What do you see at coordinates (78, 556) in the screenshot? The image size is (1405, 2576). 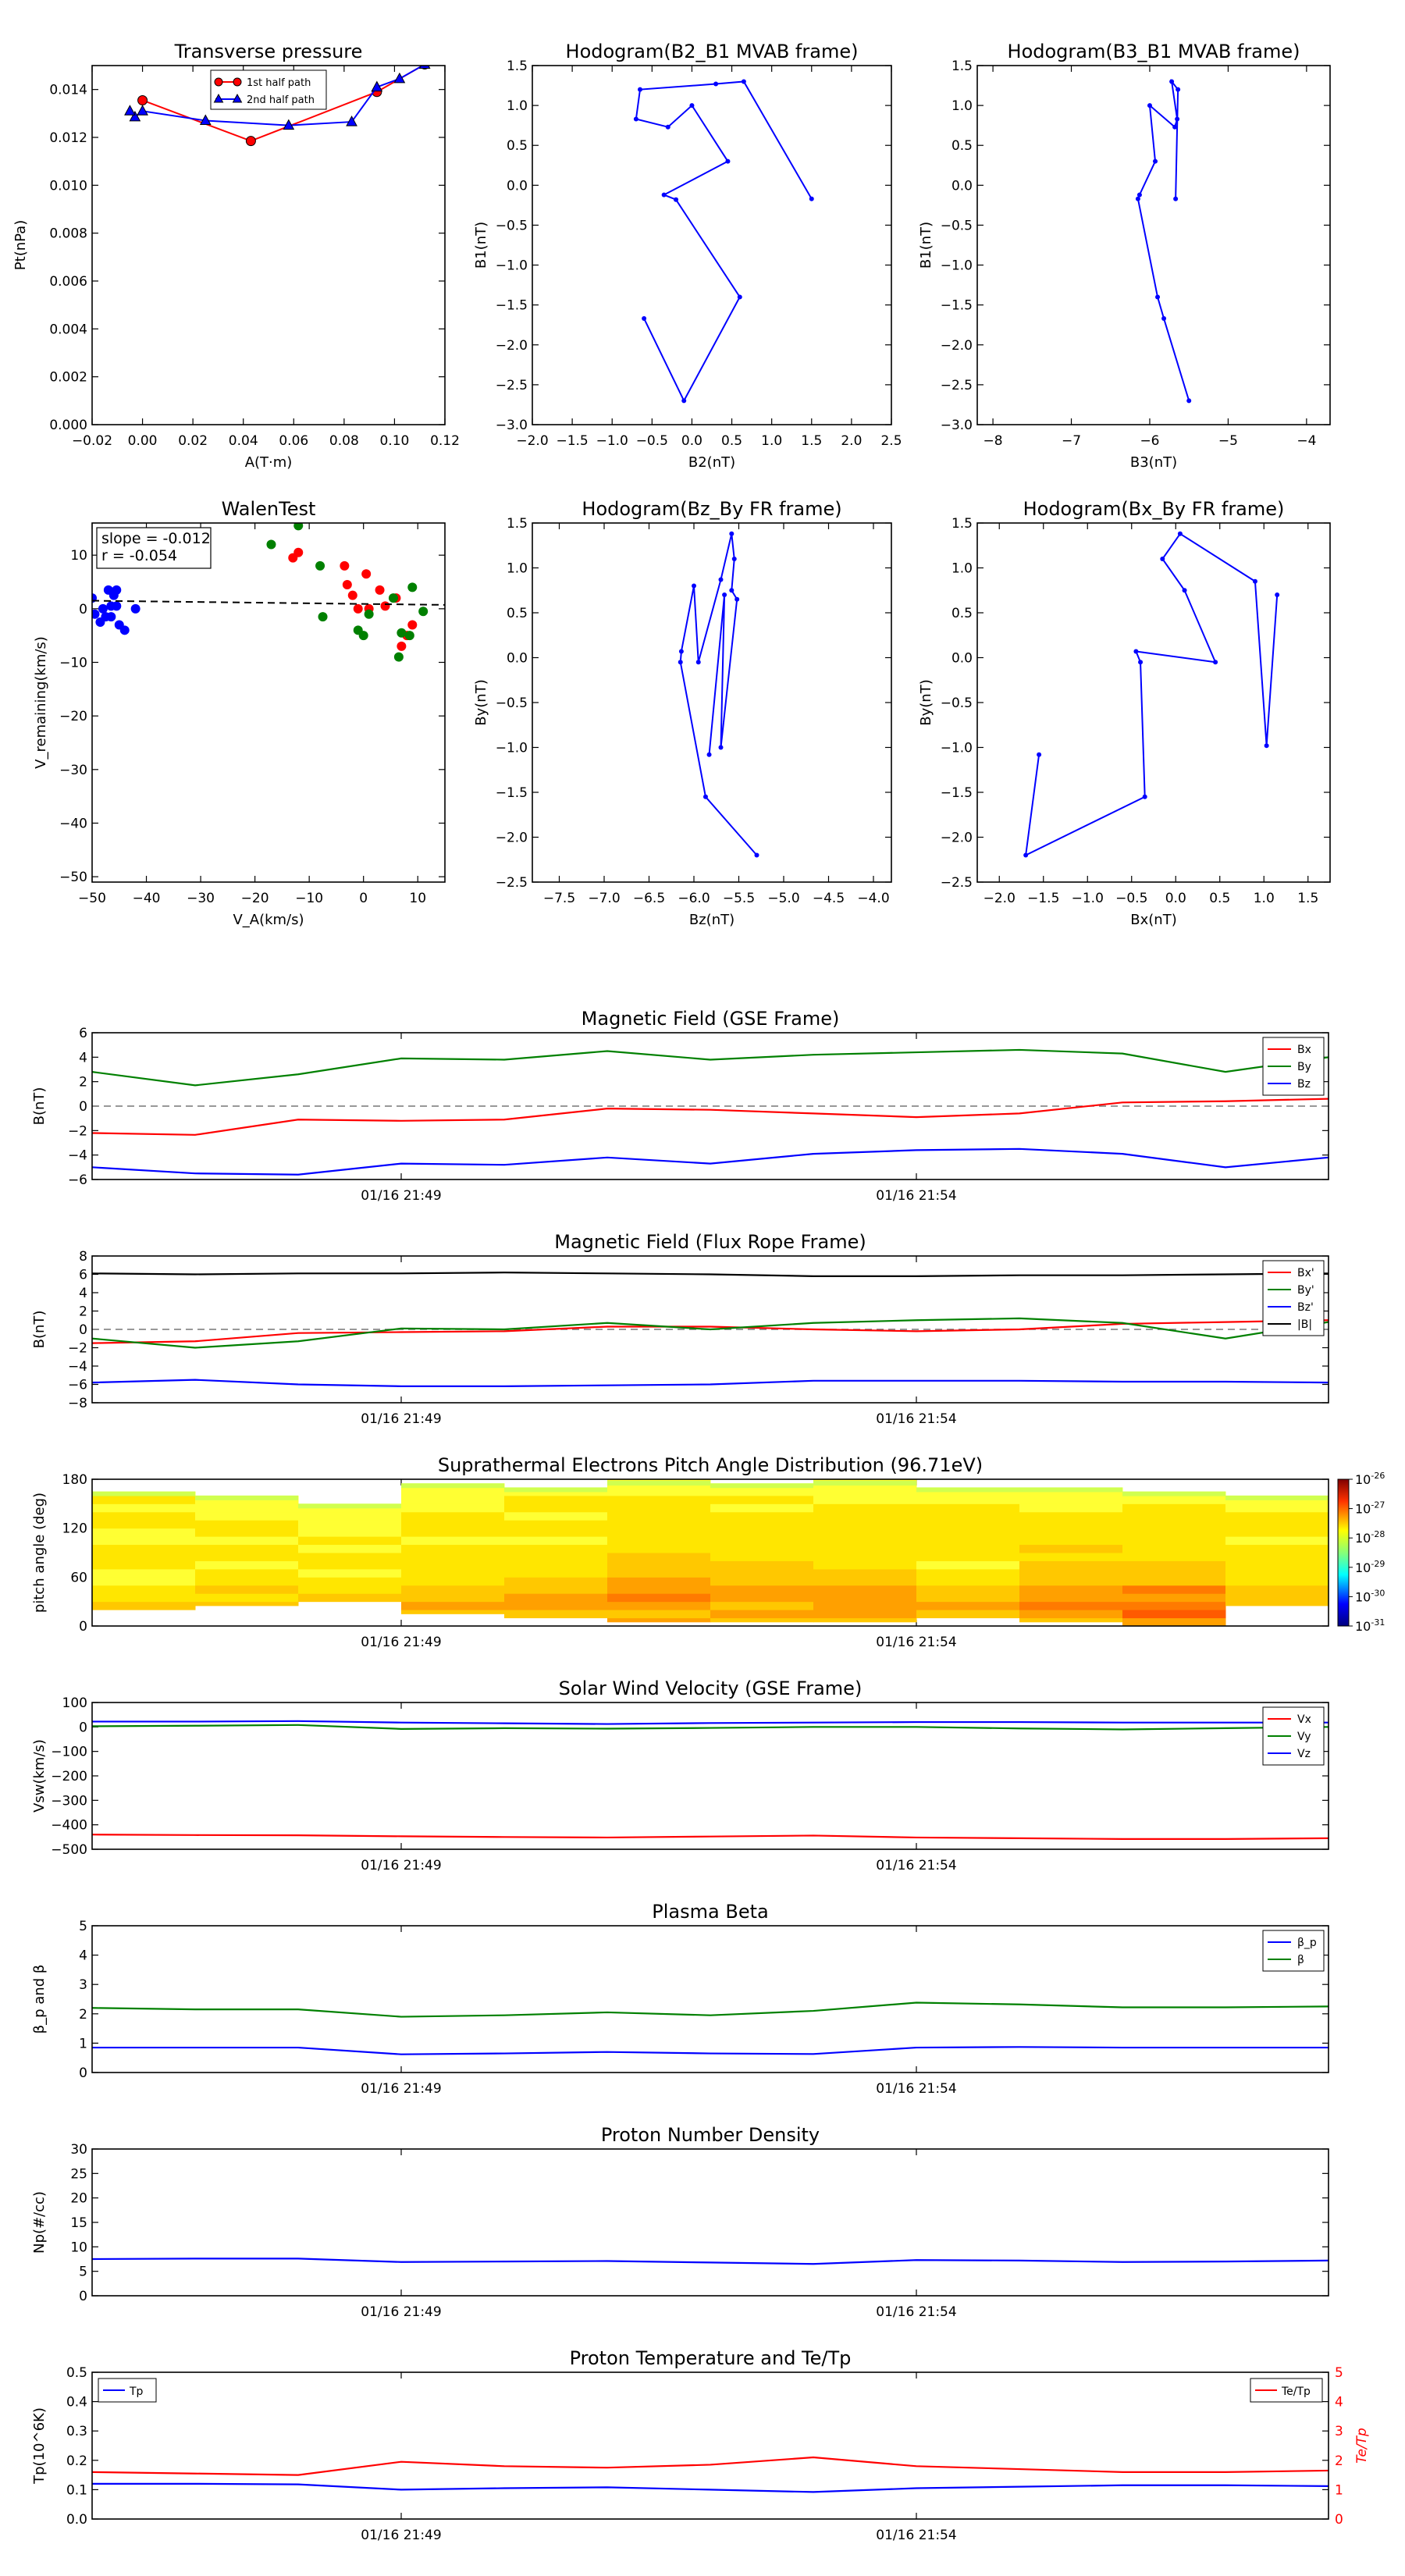 I see `y-tick-label: 10` at bounding box center [78, 556].